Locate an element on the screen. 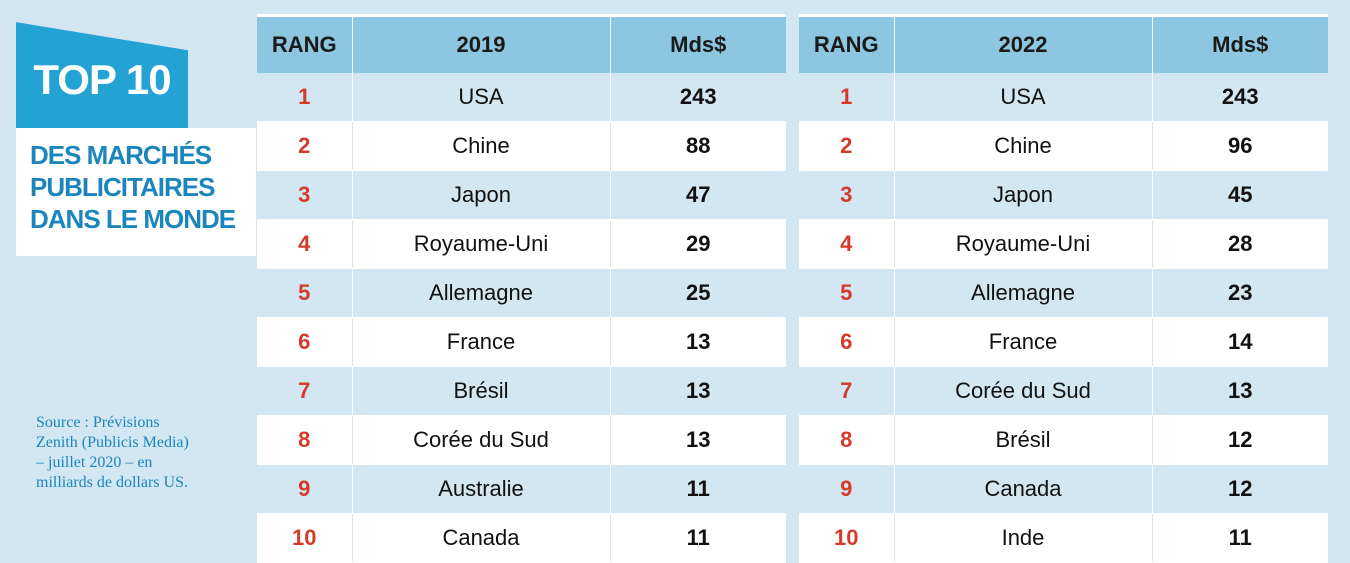 The height and width of the screenshot is (563, 1350). table-header-row: RANG 2022 Mds$ is located at coordinates (1063, 43).